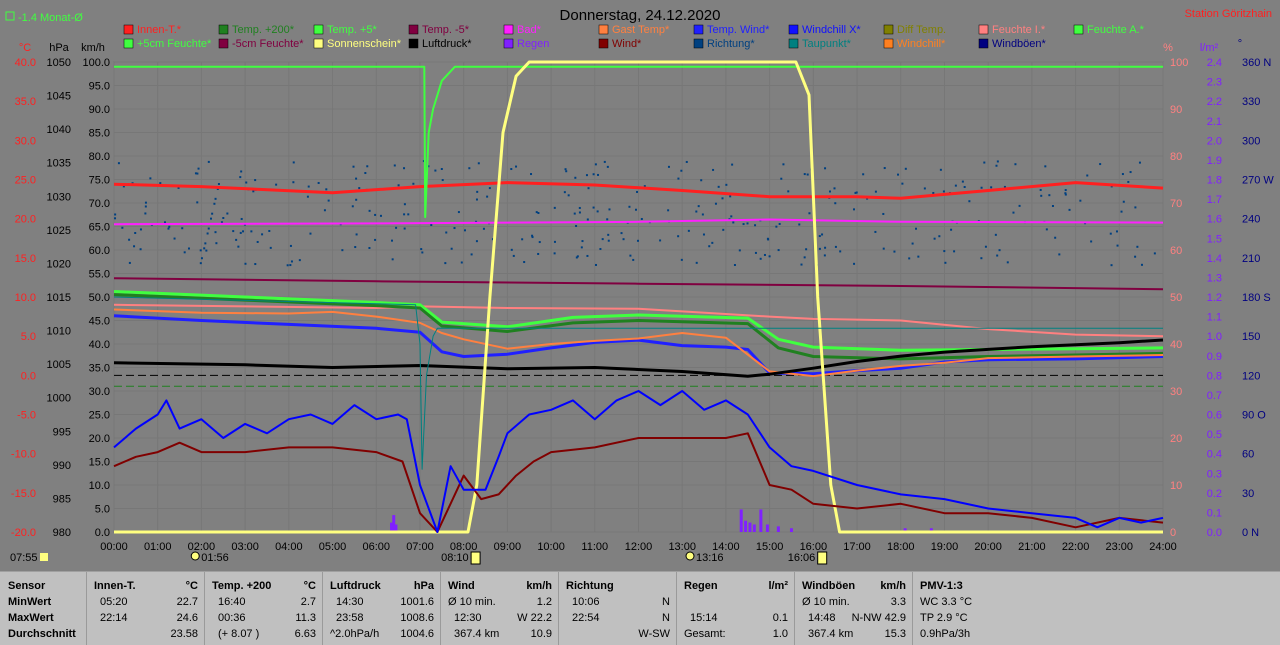 The image size is (1280, 645). Describe the element at coordinates (1176, 345) in the screenshot. I see `pct-tick-label: 40` at that location.